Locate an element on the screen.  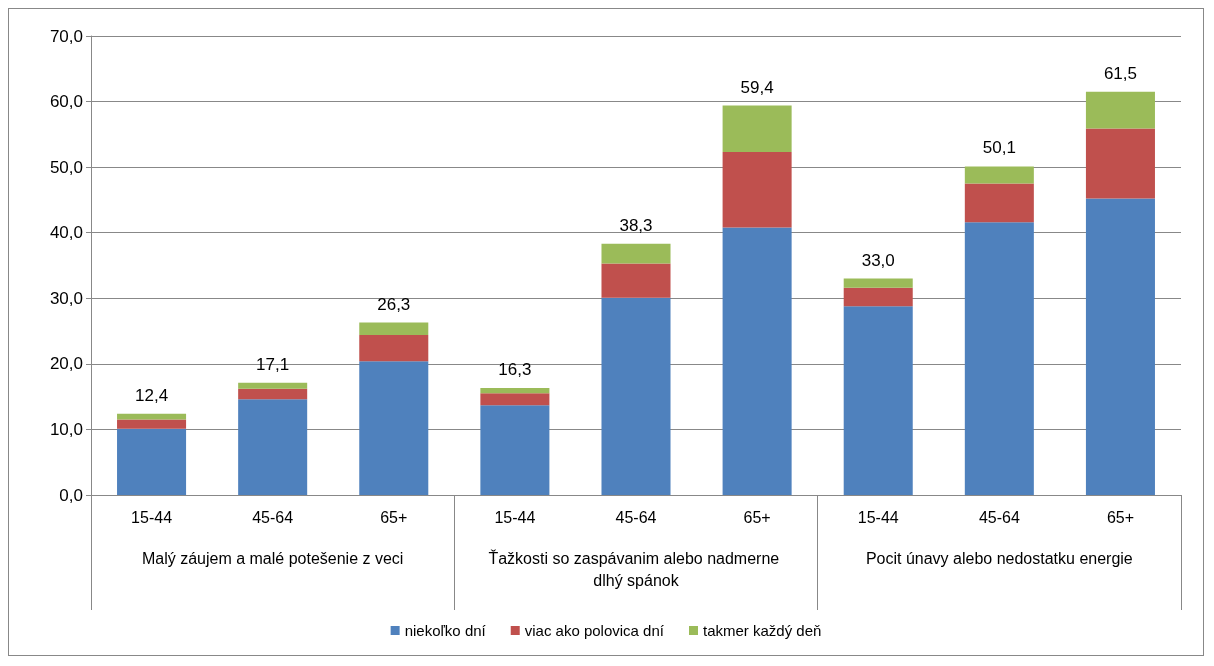
total-label: 12,4 is located at coordinates (152, 395).